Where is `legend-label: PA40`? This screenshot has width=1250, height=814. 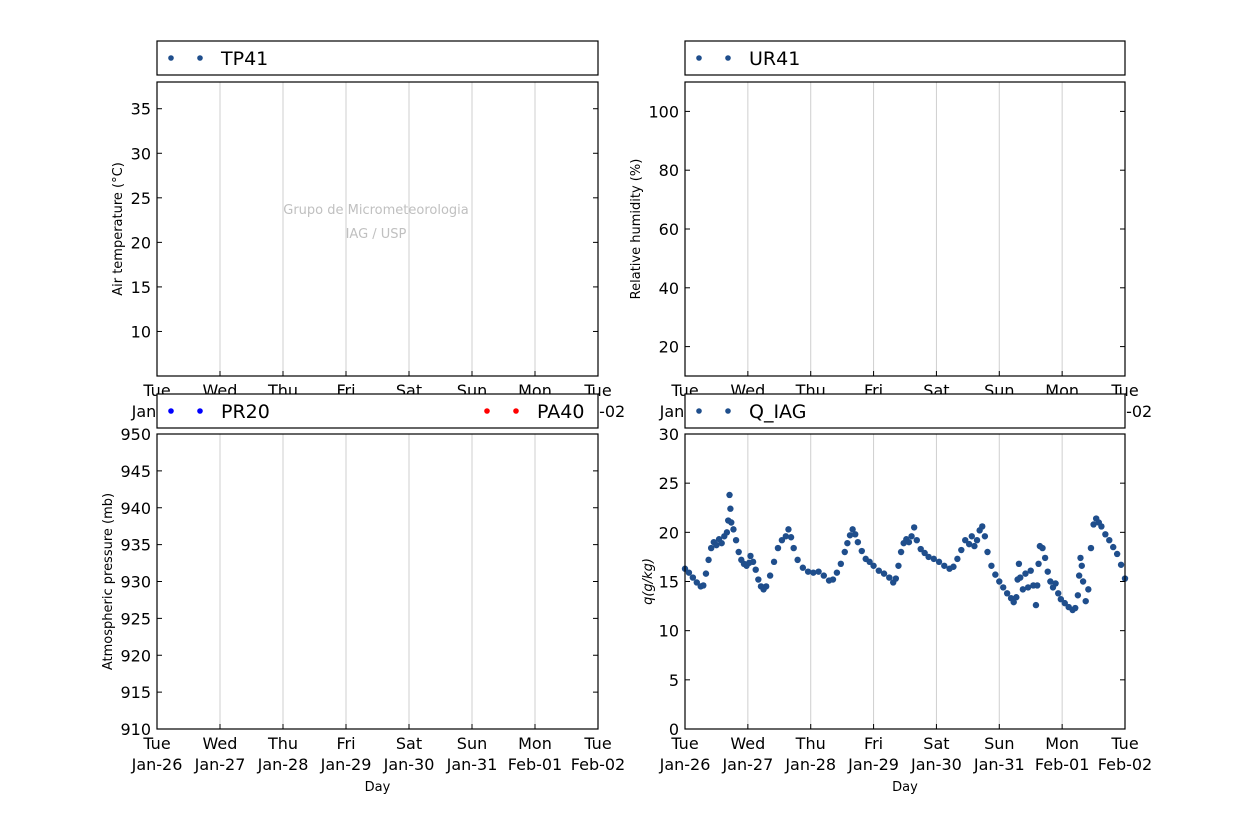
legend-label: PA40 is located at coordinates (560, 412).